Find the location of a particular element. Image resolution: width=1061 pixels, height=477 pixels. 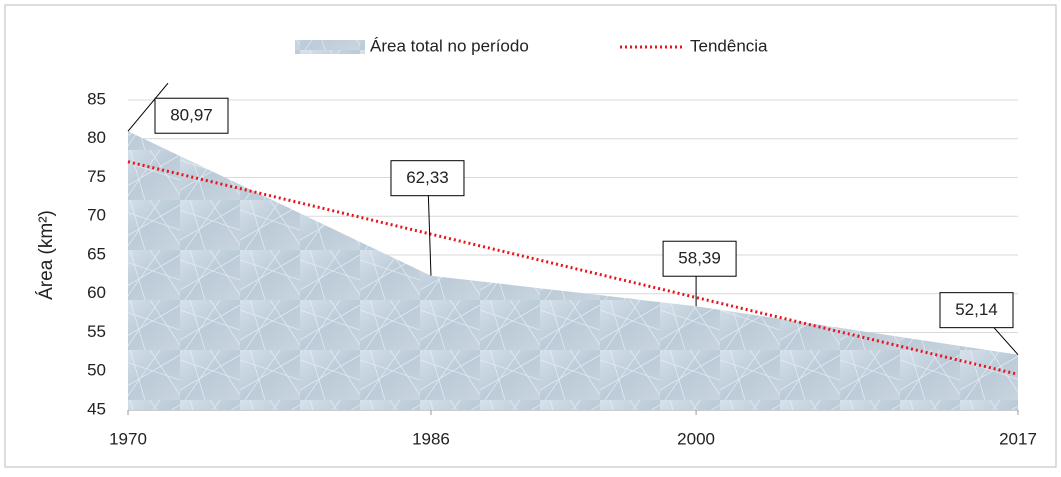

x-tick-label: 2000 is located at coordinates (696, 438).